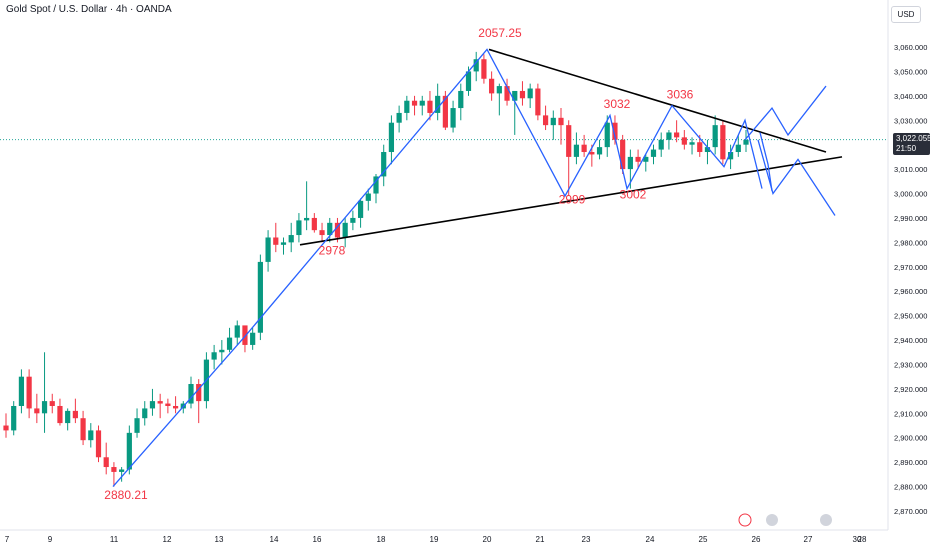 The width and height of the screenshot is (932, 550). Describe the element at coordinates (219, 539) in the screenshot. I see `x-tick-label: 13` at that location.